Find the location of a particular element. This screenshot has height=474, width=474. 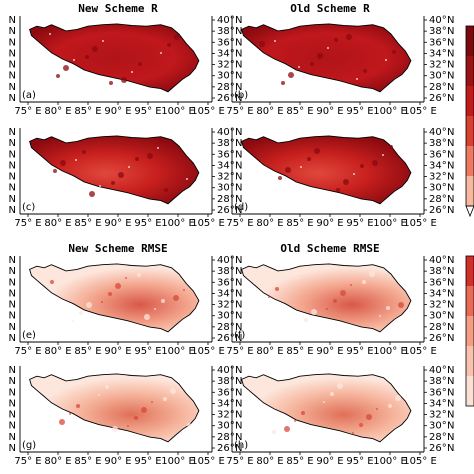

panel-letter: (g) is located at coordinates (29, 445).